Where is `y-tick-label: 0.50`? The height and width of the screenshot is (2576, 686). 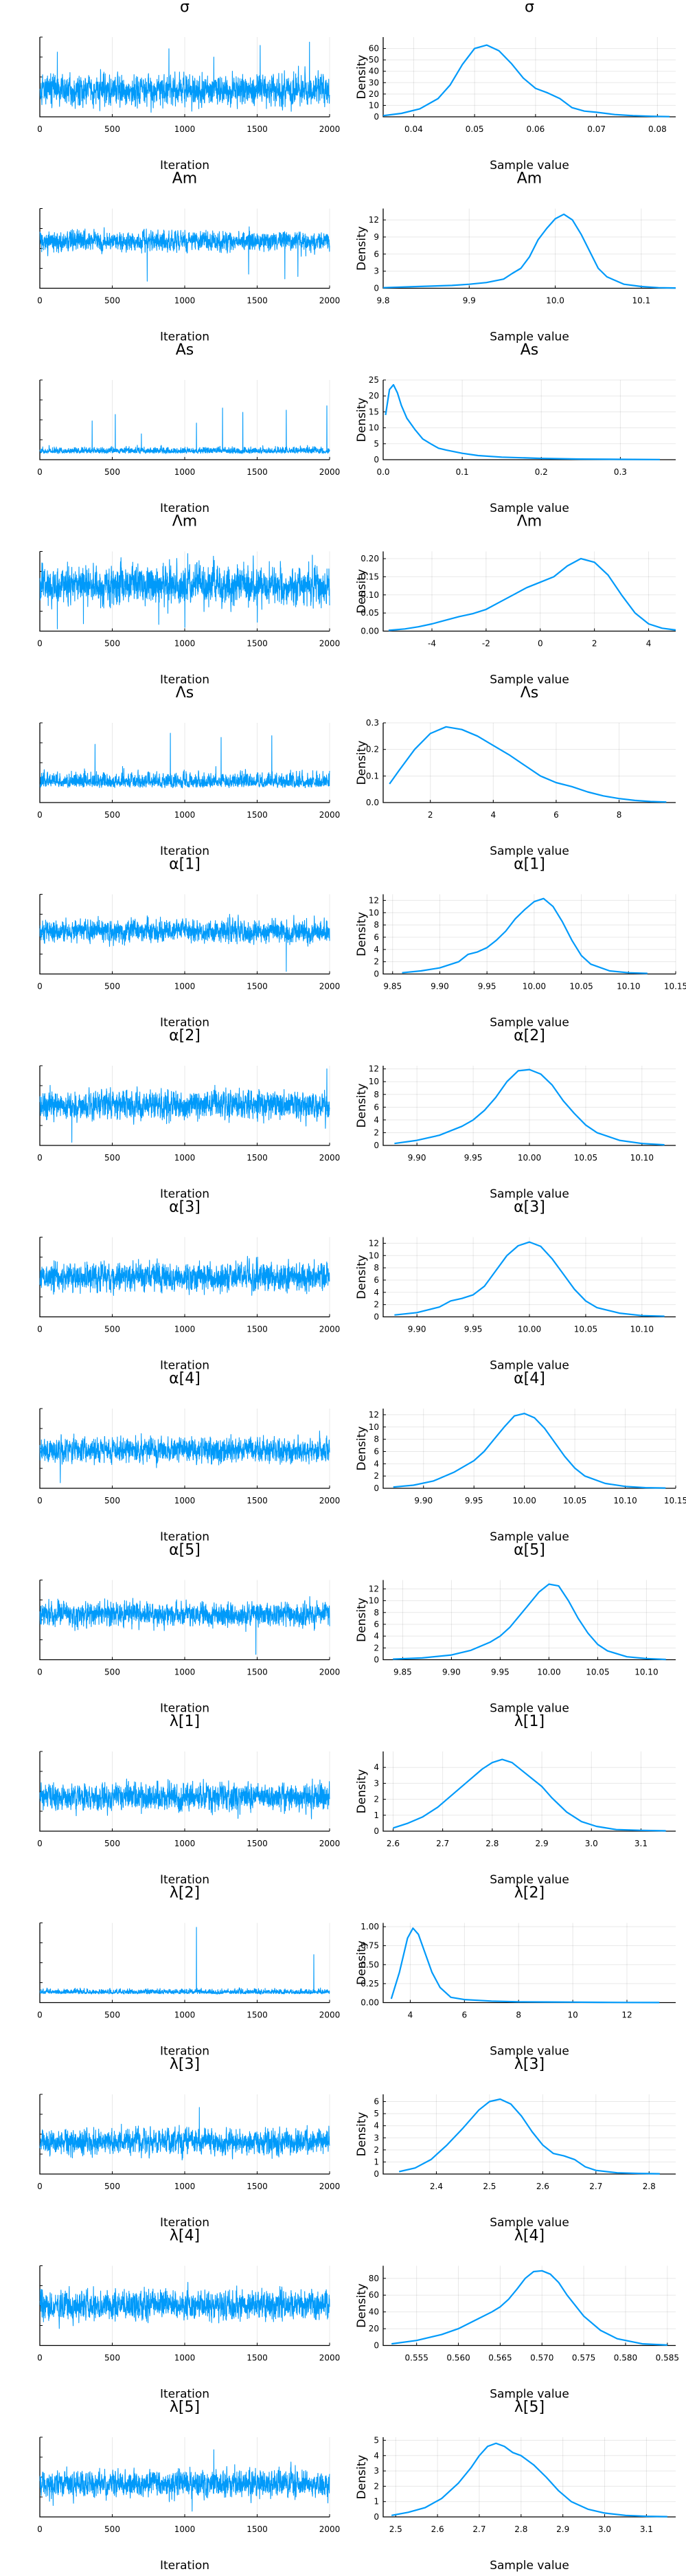
y-tick-label: 0.50 is located at coordinates (370, 1964).